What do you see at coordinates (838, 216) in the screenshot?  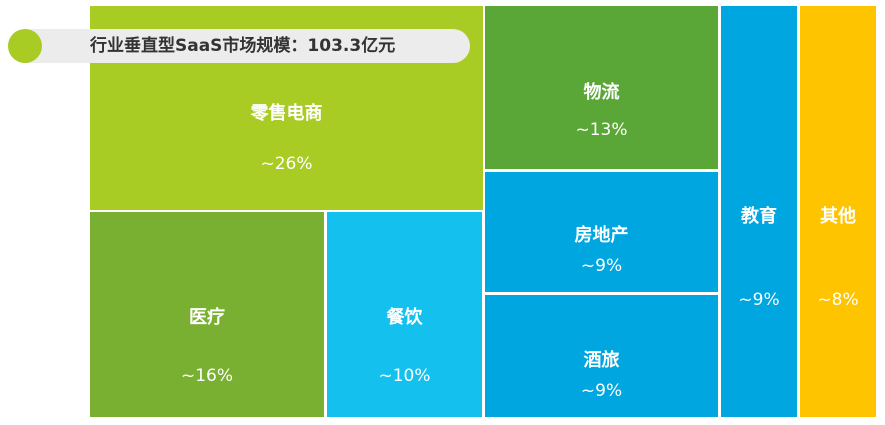 I see `tile-label: 其他` at bounding box center [838, 216].